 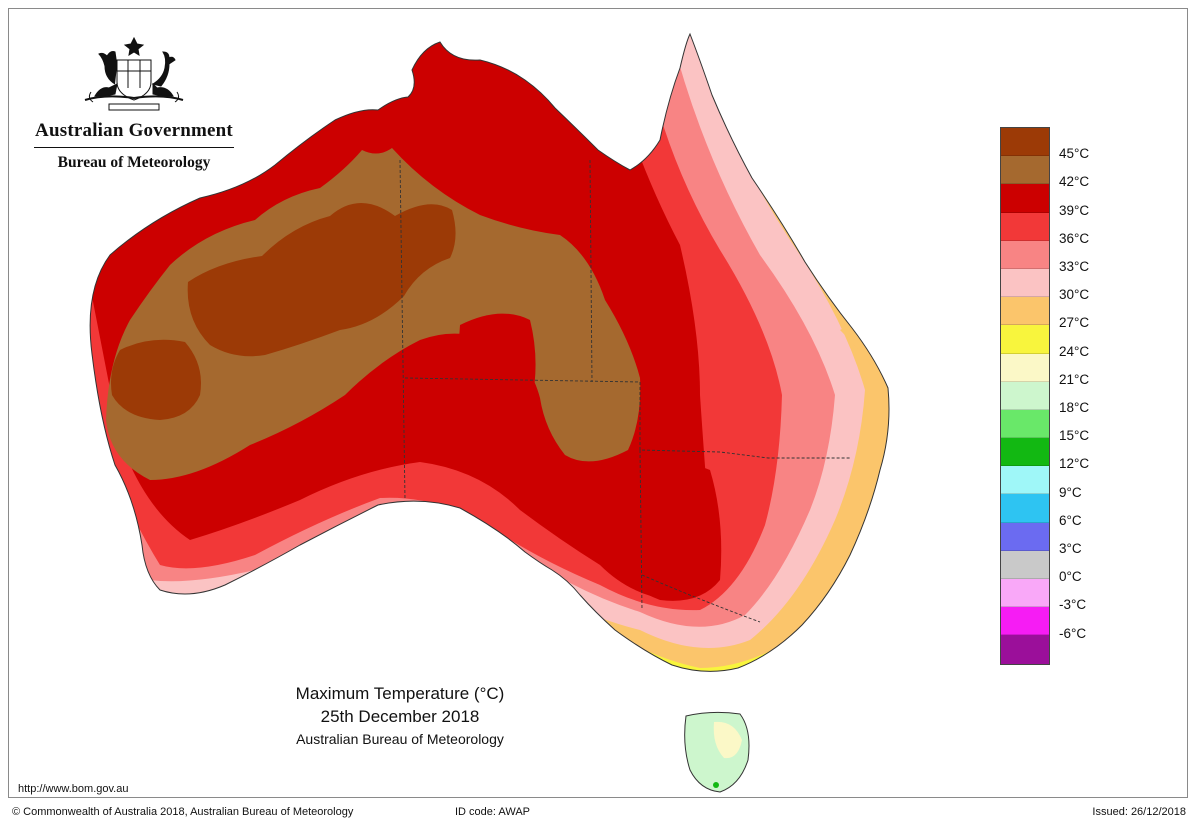 What do you see at coordinates (1073, 605) in the screenshot?
I see `legend-label: -3°C` at bounding box center [1073, 605].